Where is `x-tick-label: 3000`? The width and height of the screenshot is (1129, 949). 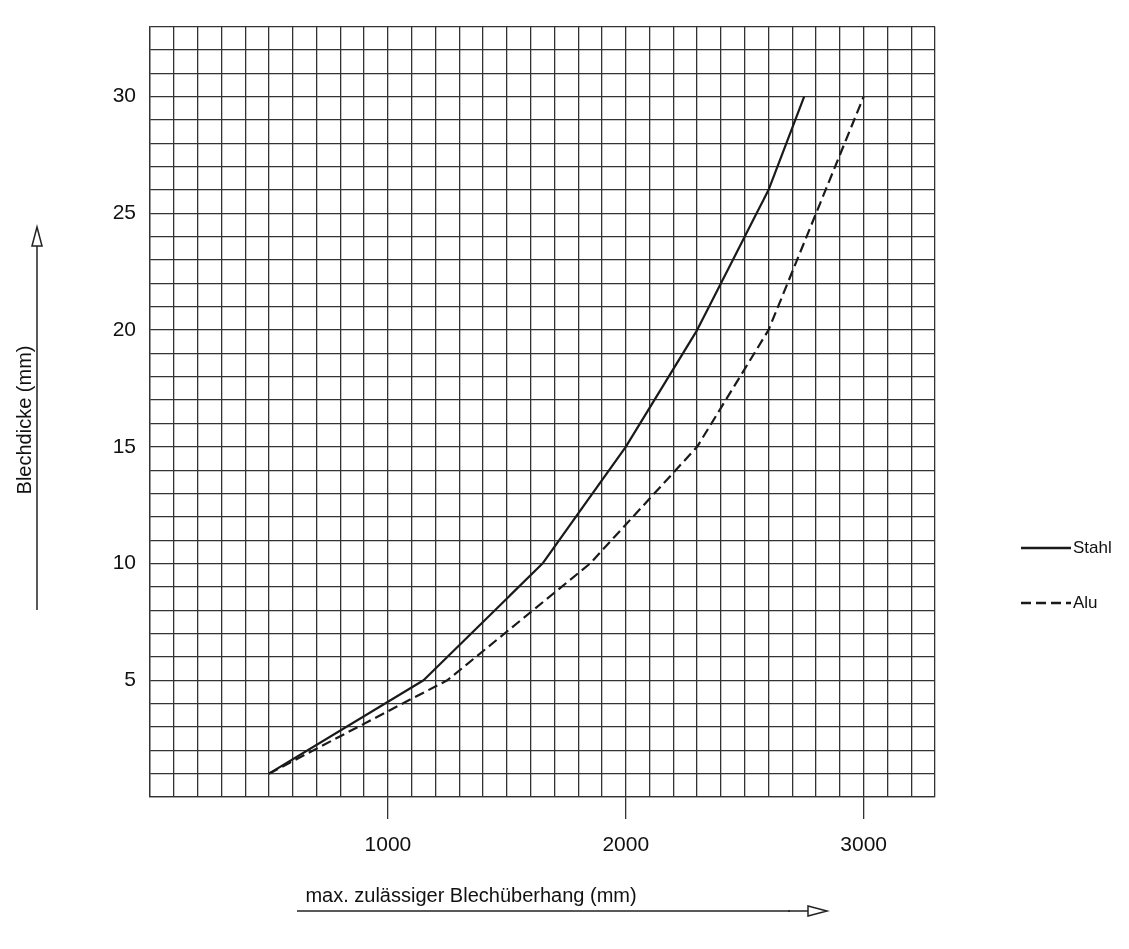
x-tick-label: 3000 is located at coordinates (863, 844).